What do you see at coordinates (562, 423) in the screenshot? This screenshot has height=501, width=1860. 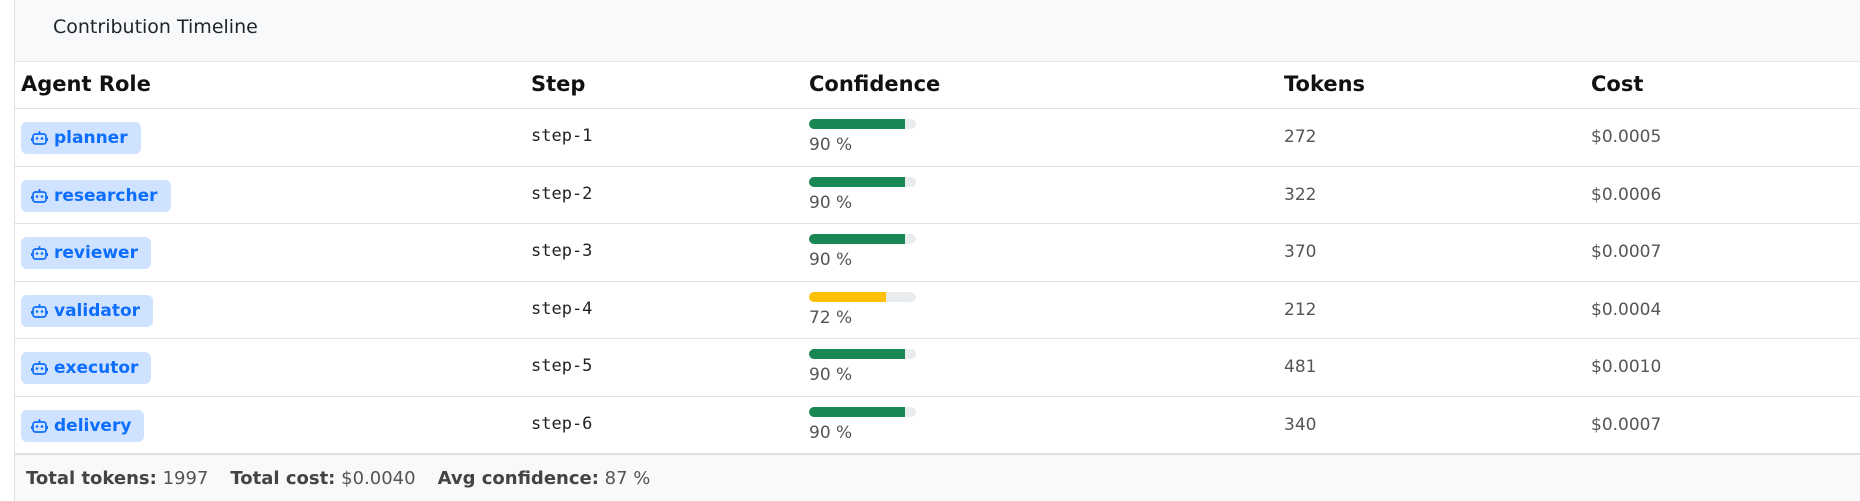 I see `step: step-6` at bounding box center [562, 423].